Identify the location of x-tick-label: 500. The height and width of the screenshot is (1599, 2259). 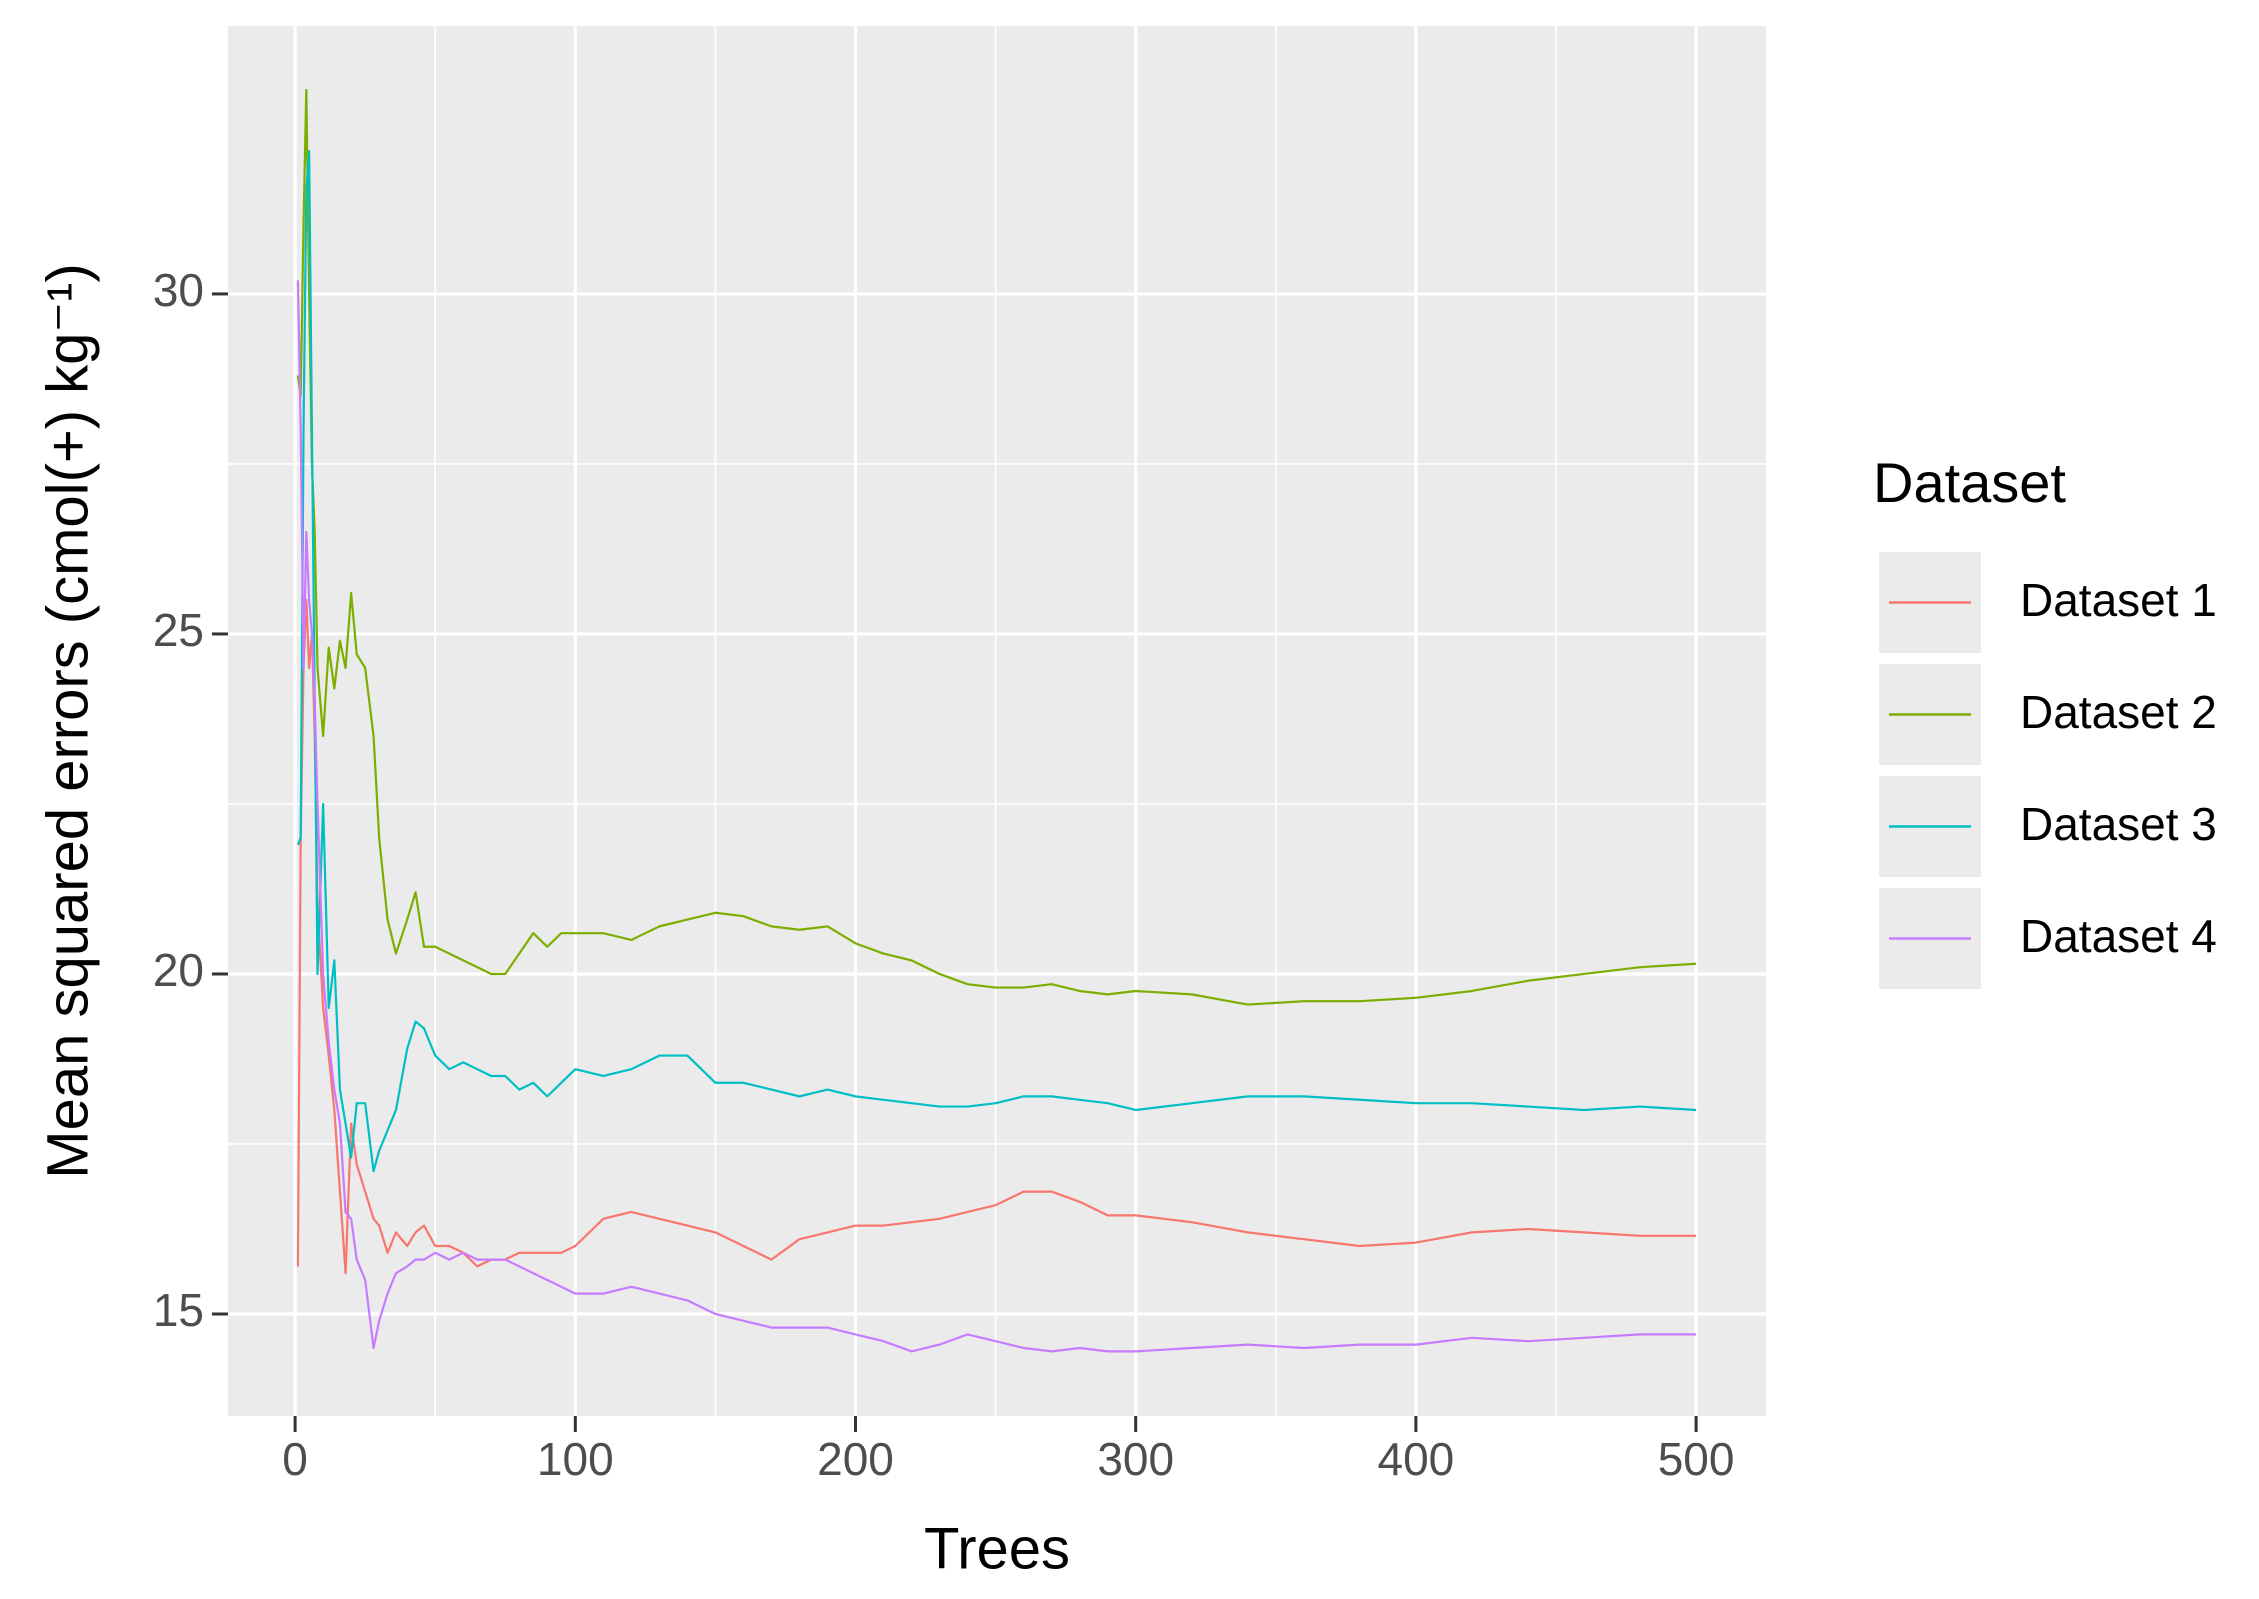
(1696, 1459).